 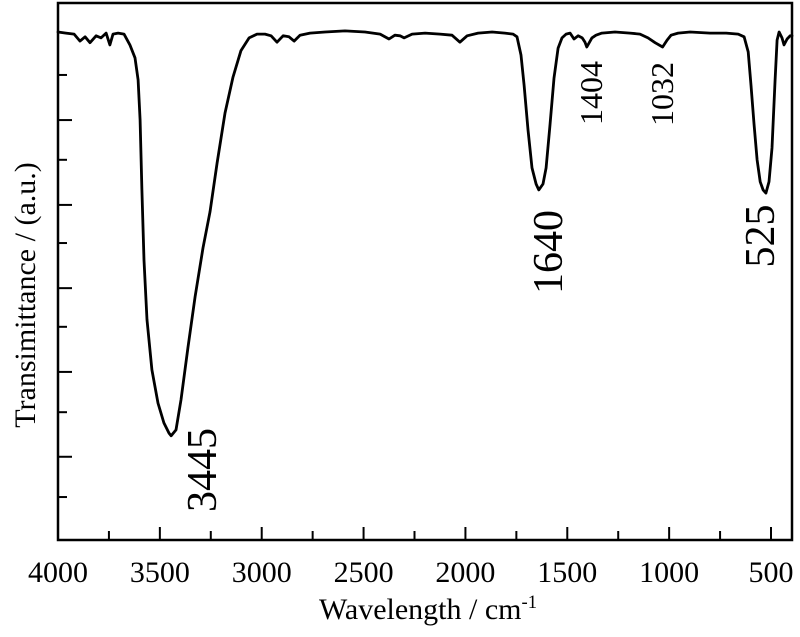 What do you see at coordinates (58, 572) in the screenshot?
I see `x-tick-label: 4000` at bounding box center [58, 572].